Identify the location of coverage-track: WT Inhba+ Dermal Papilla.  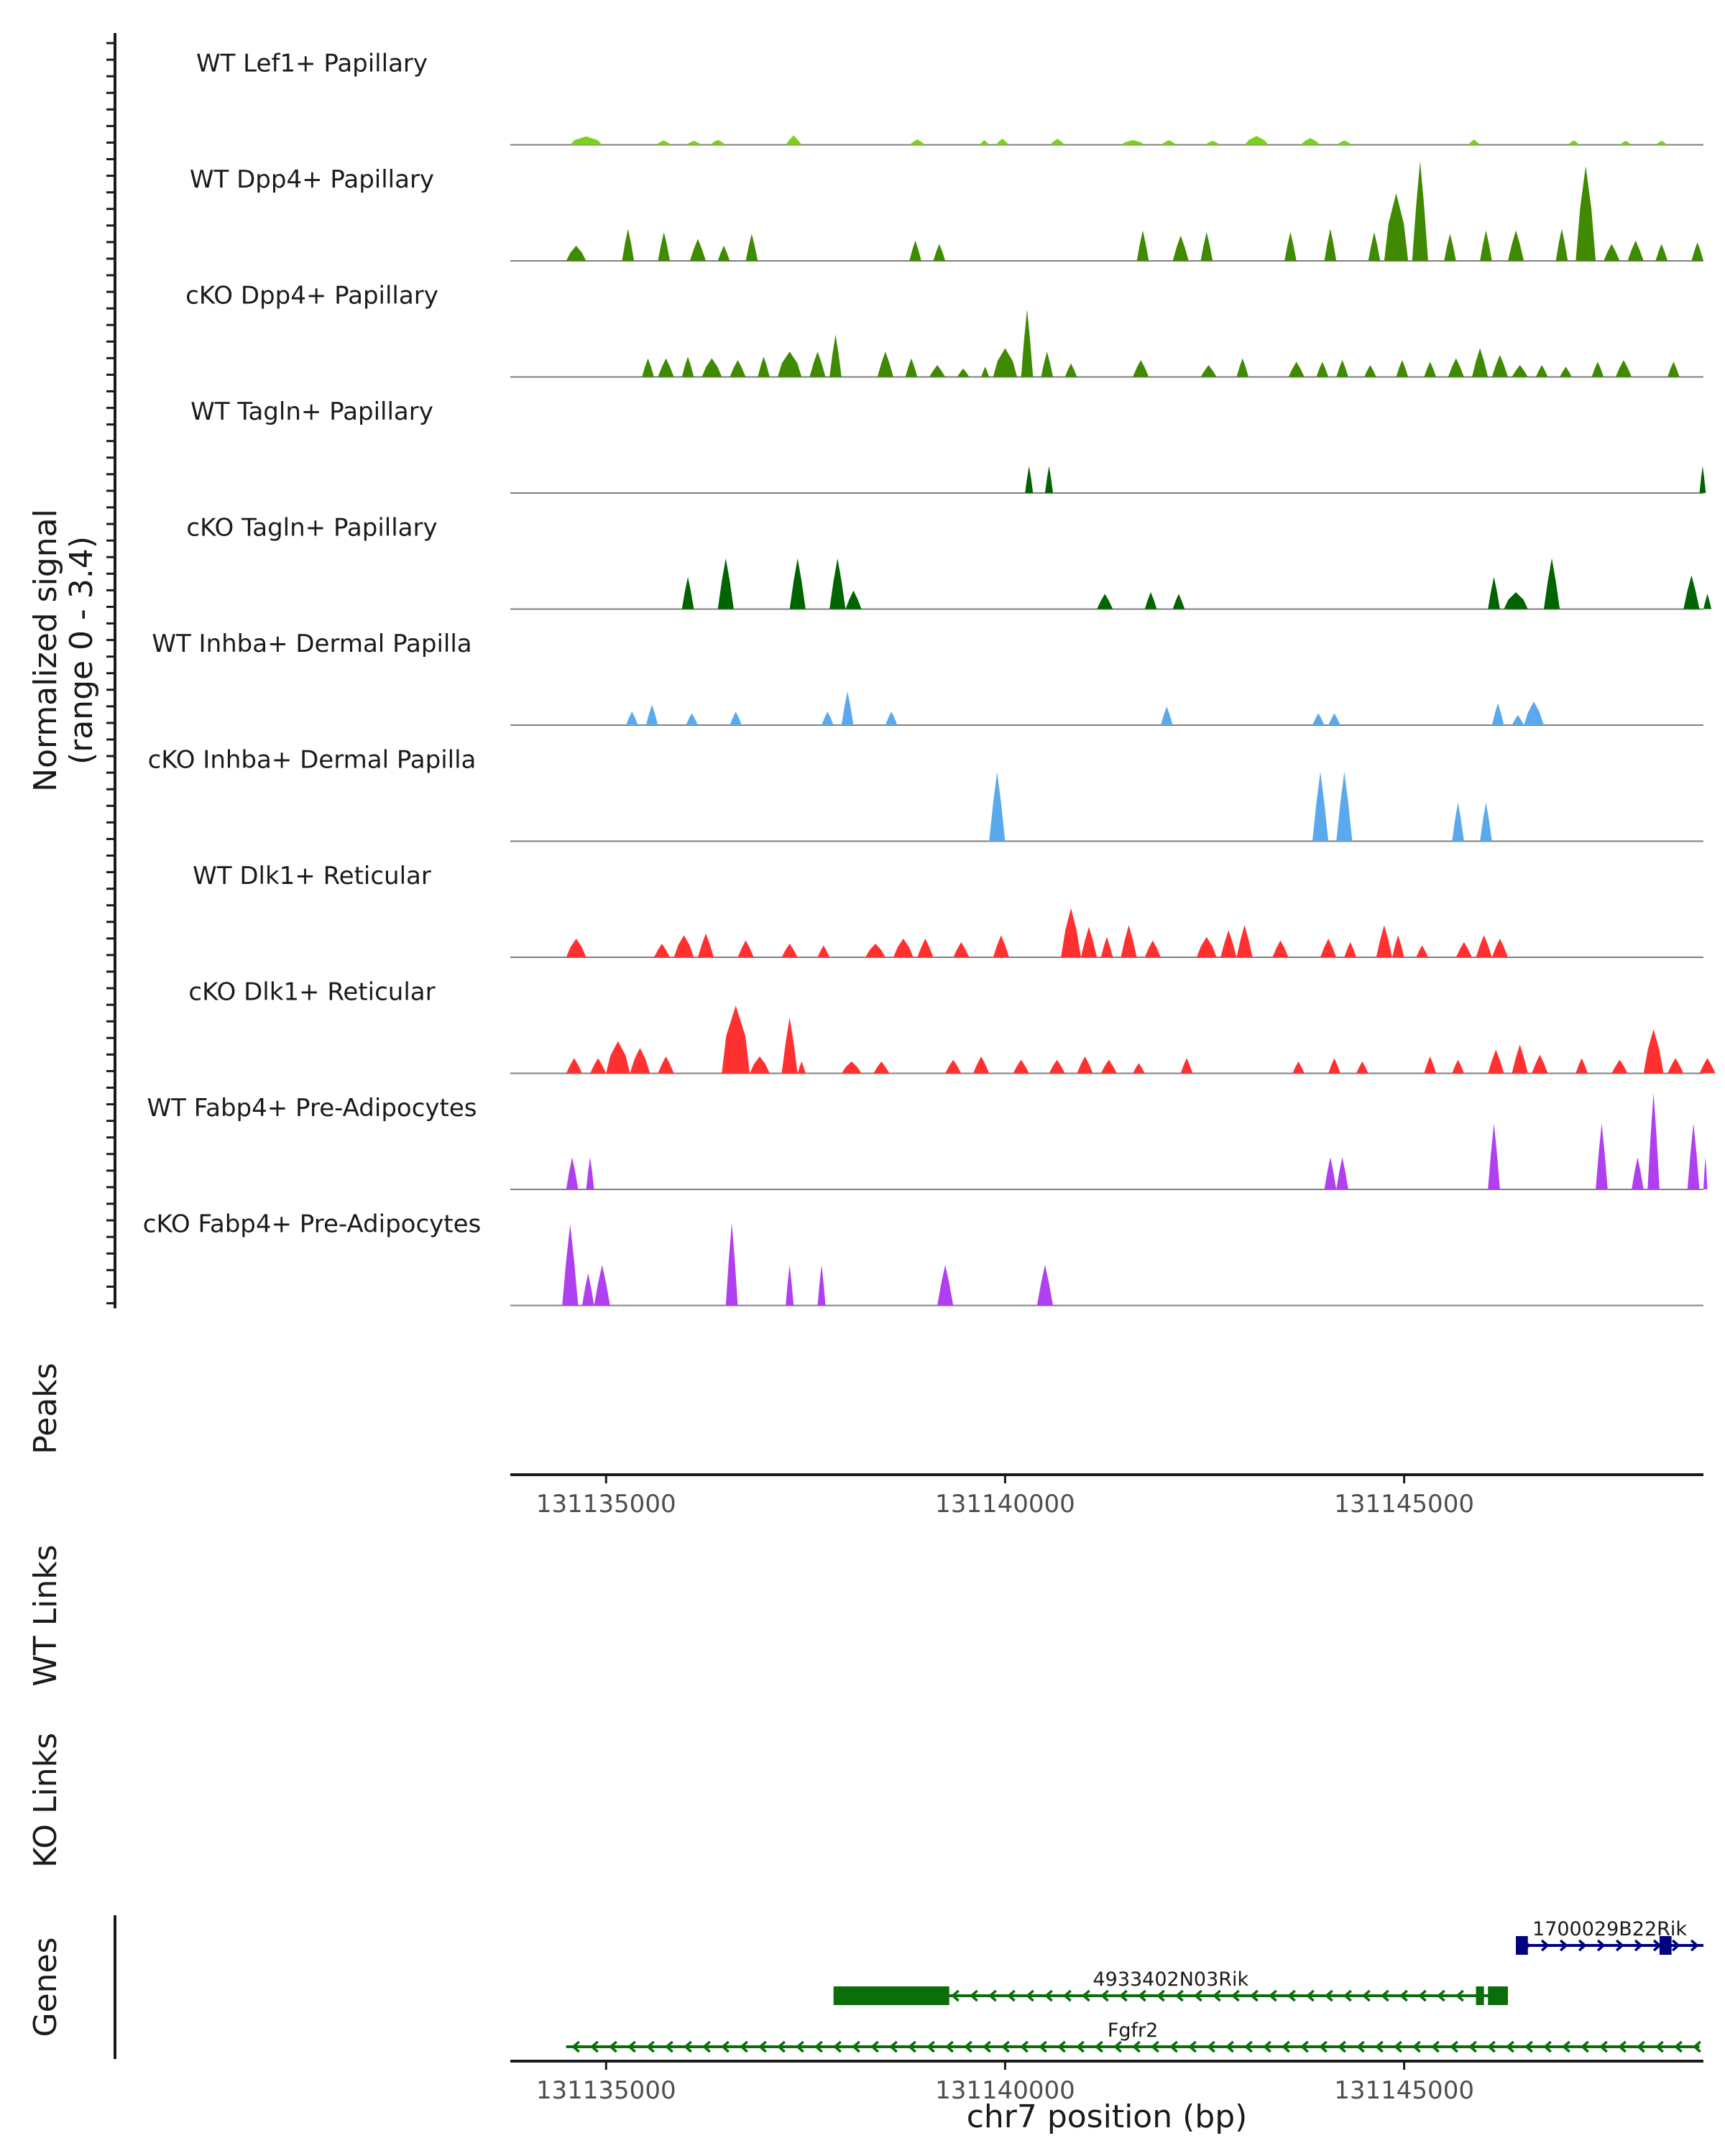
(927, 678).